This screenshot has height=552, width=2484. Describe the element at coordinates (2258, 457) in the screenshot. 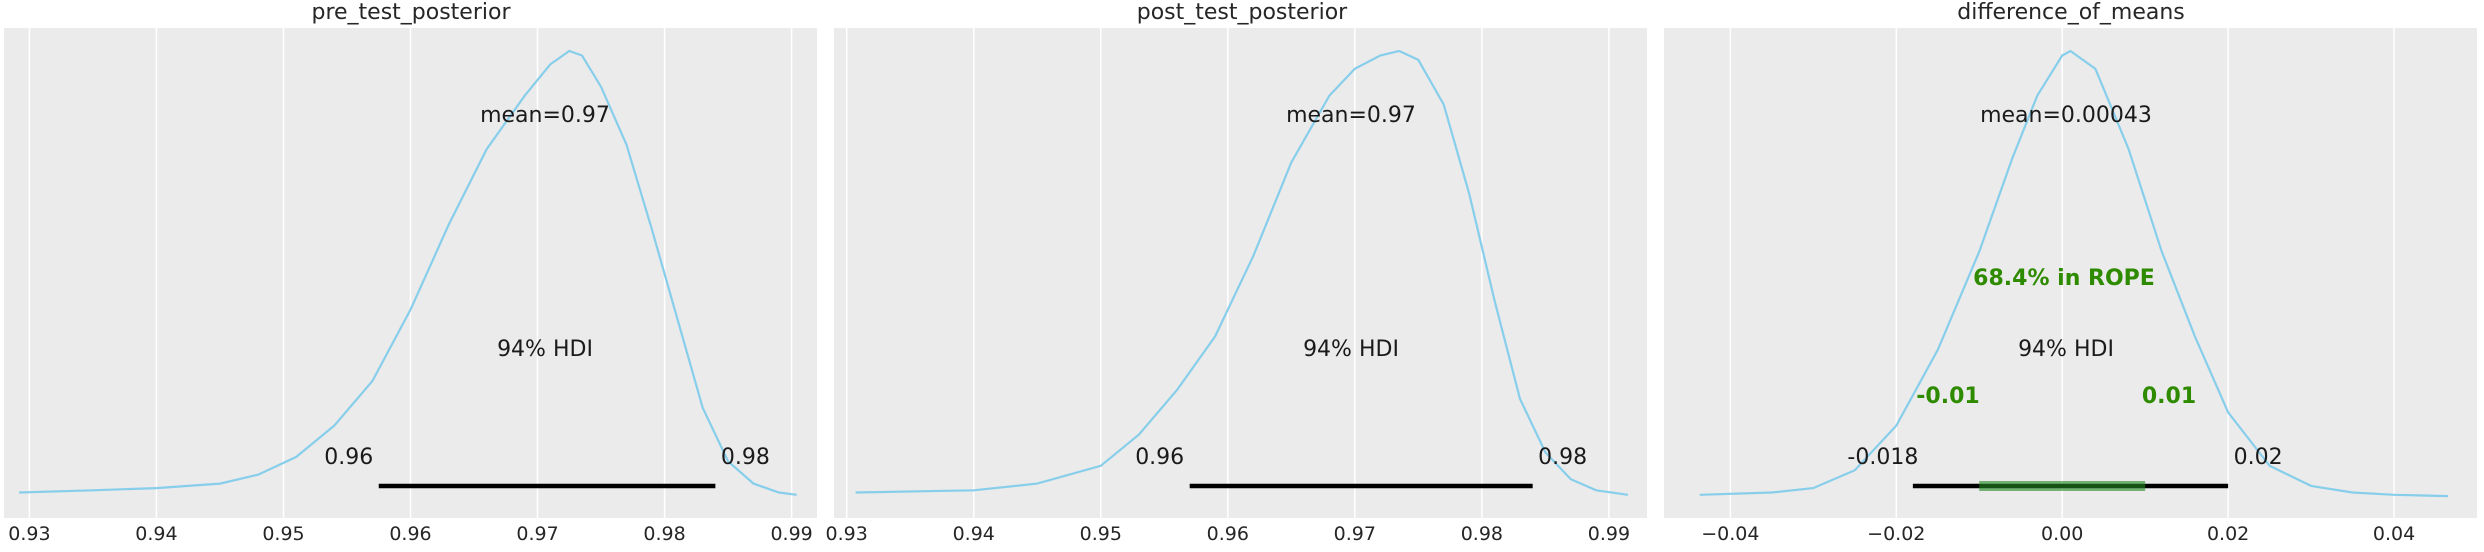

I see `hdi-high-label: 0.02` at that location.